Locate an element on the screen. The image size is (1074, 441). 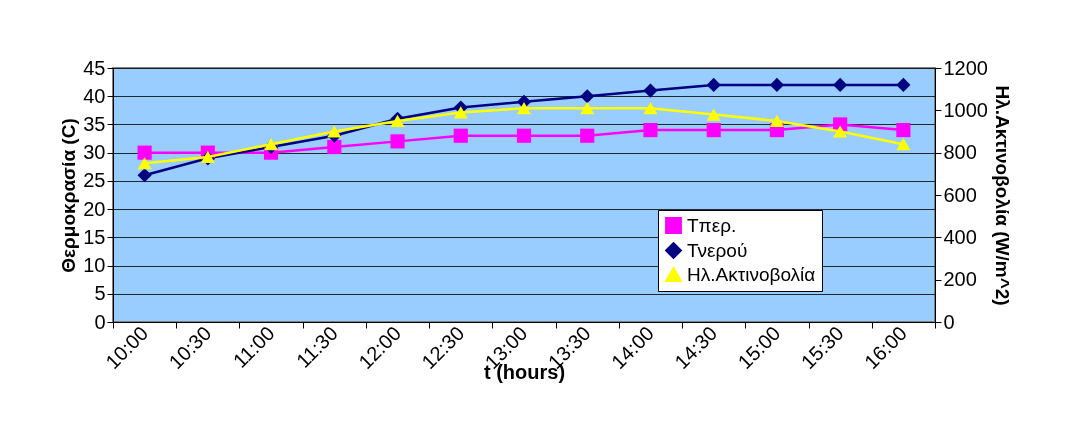
legend-label: Τνερού is located at coordinates (717, 250).